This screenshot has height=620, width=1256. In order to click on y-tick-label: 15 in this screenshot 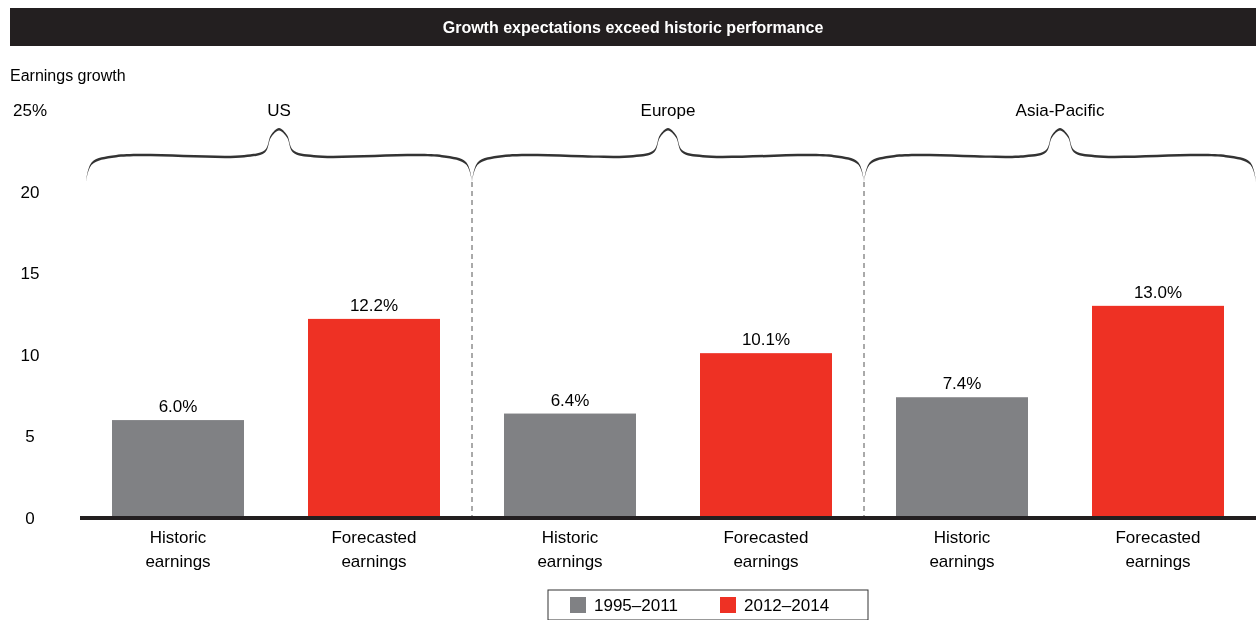, I will do `click(30, 274)`.